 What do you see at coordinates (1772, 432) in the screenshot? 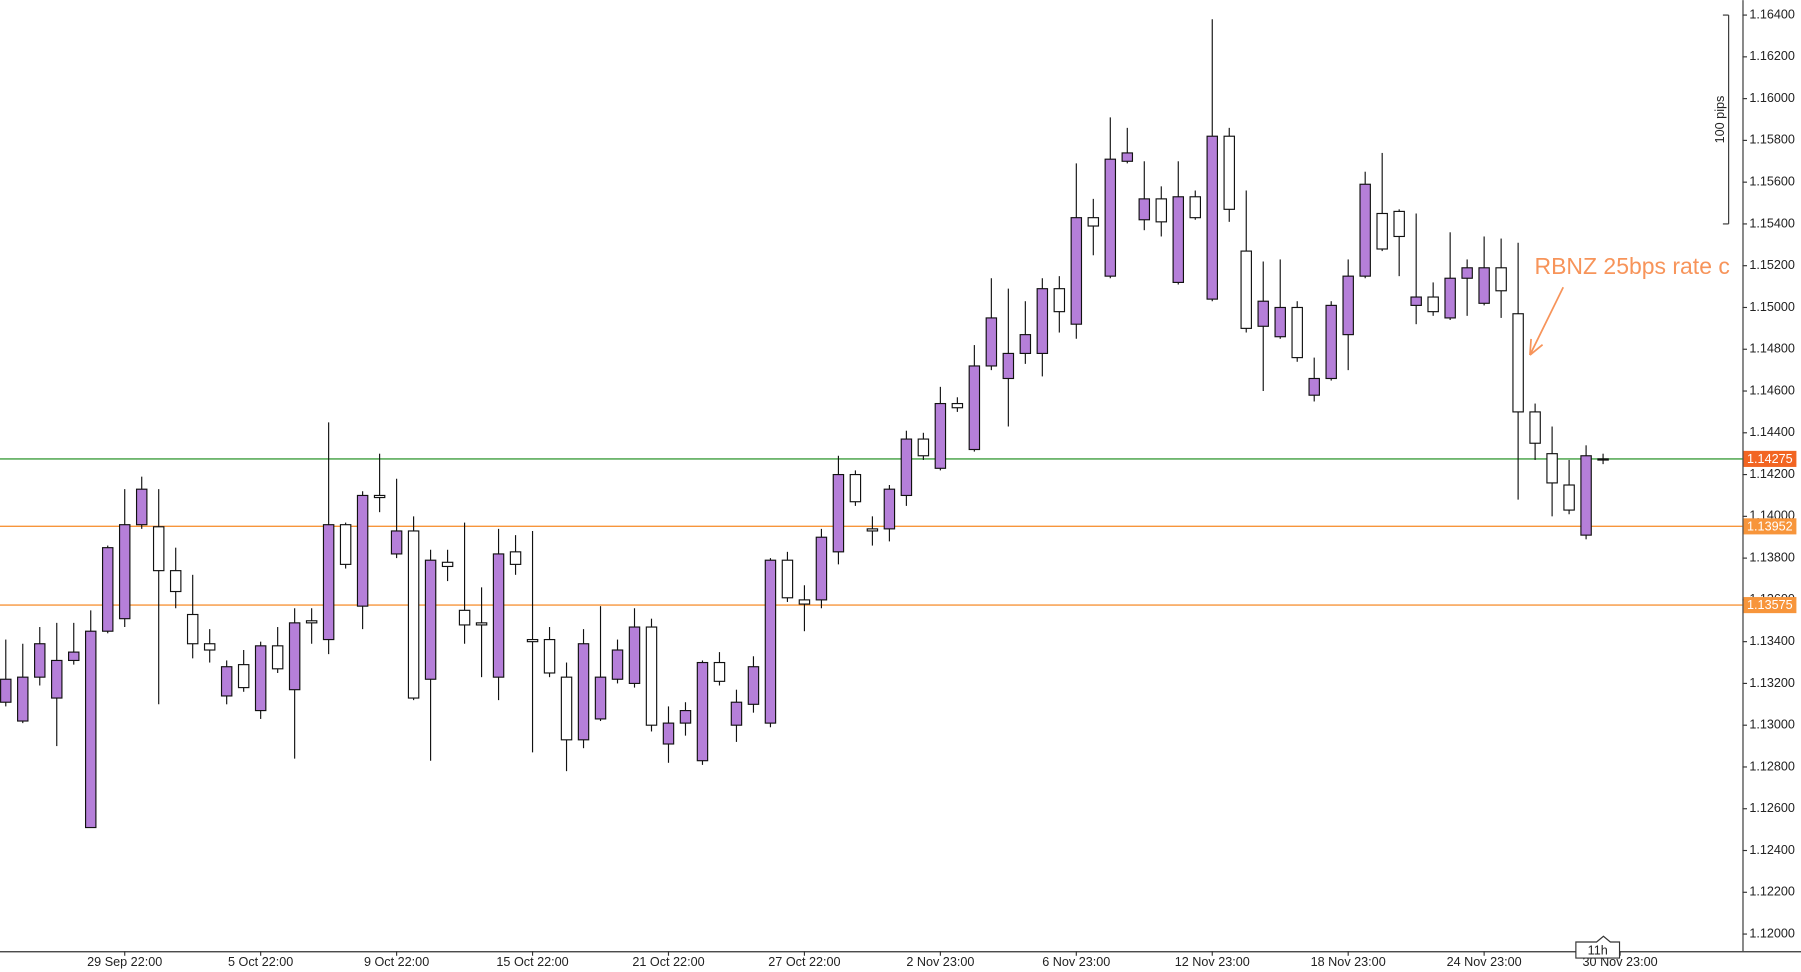
I see `y-tick-label: 1.14400` at bounding box center [1772, 432].